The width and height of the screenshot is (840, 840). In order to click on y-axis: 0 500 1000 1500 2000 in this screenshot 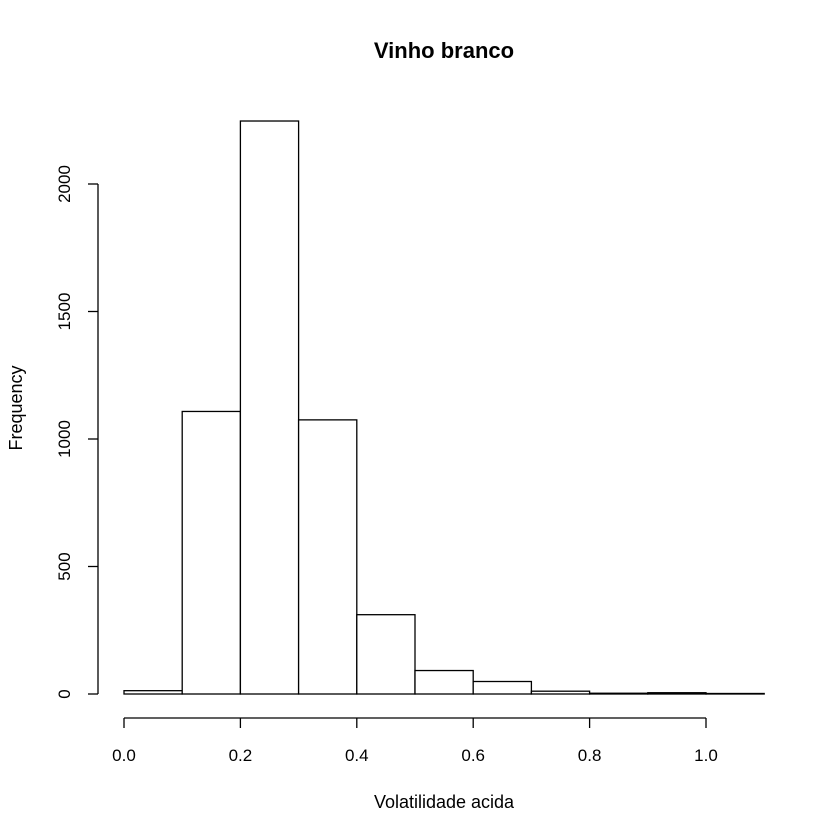, I will do `click(77, 432)`.